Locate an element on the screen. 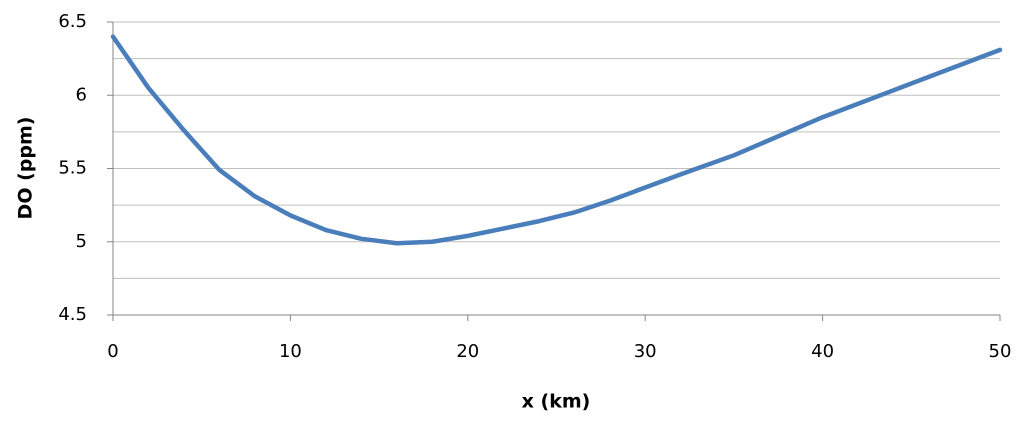 The height and width of the screenshot is (423, 1024). y-tick-label: 5 is located at coordinates (81, 241).